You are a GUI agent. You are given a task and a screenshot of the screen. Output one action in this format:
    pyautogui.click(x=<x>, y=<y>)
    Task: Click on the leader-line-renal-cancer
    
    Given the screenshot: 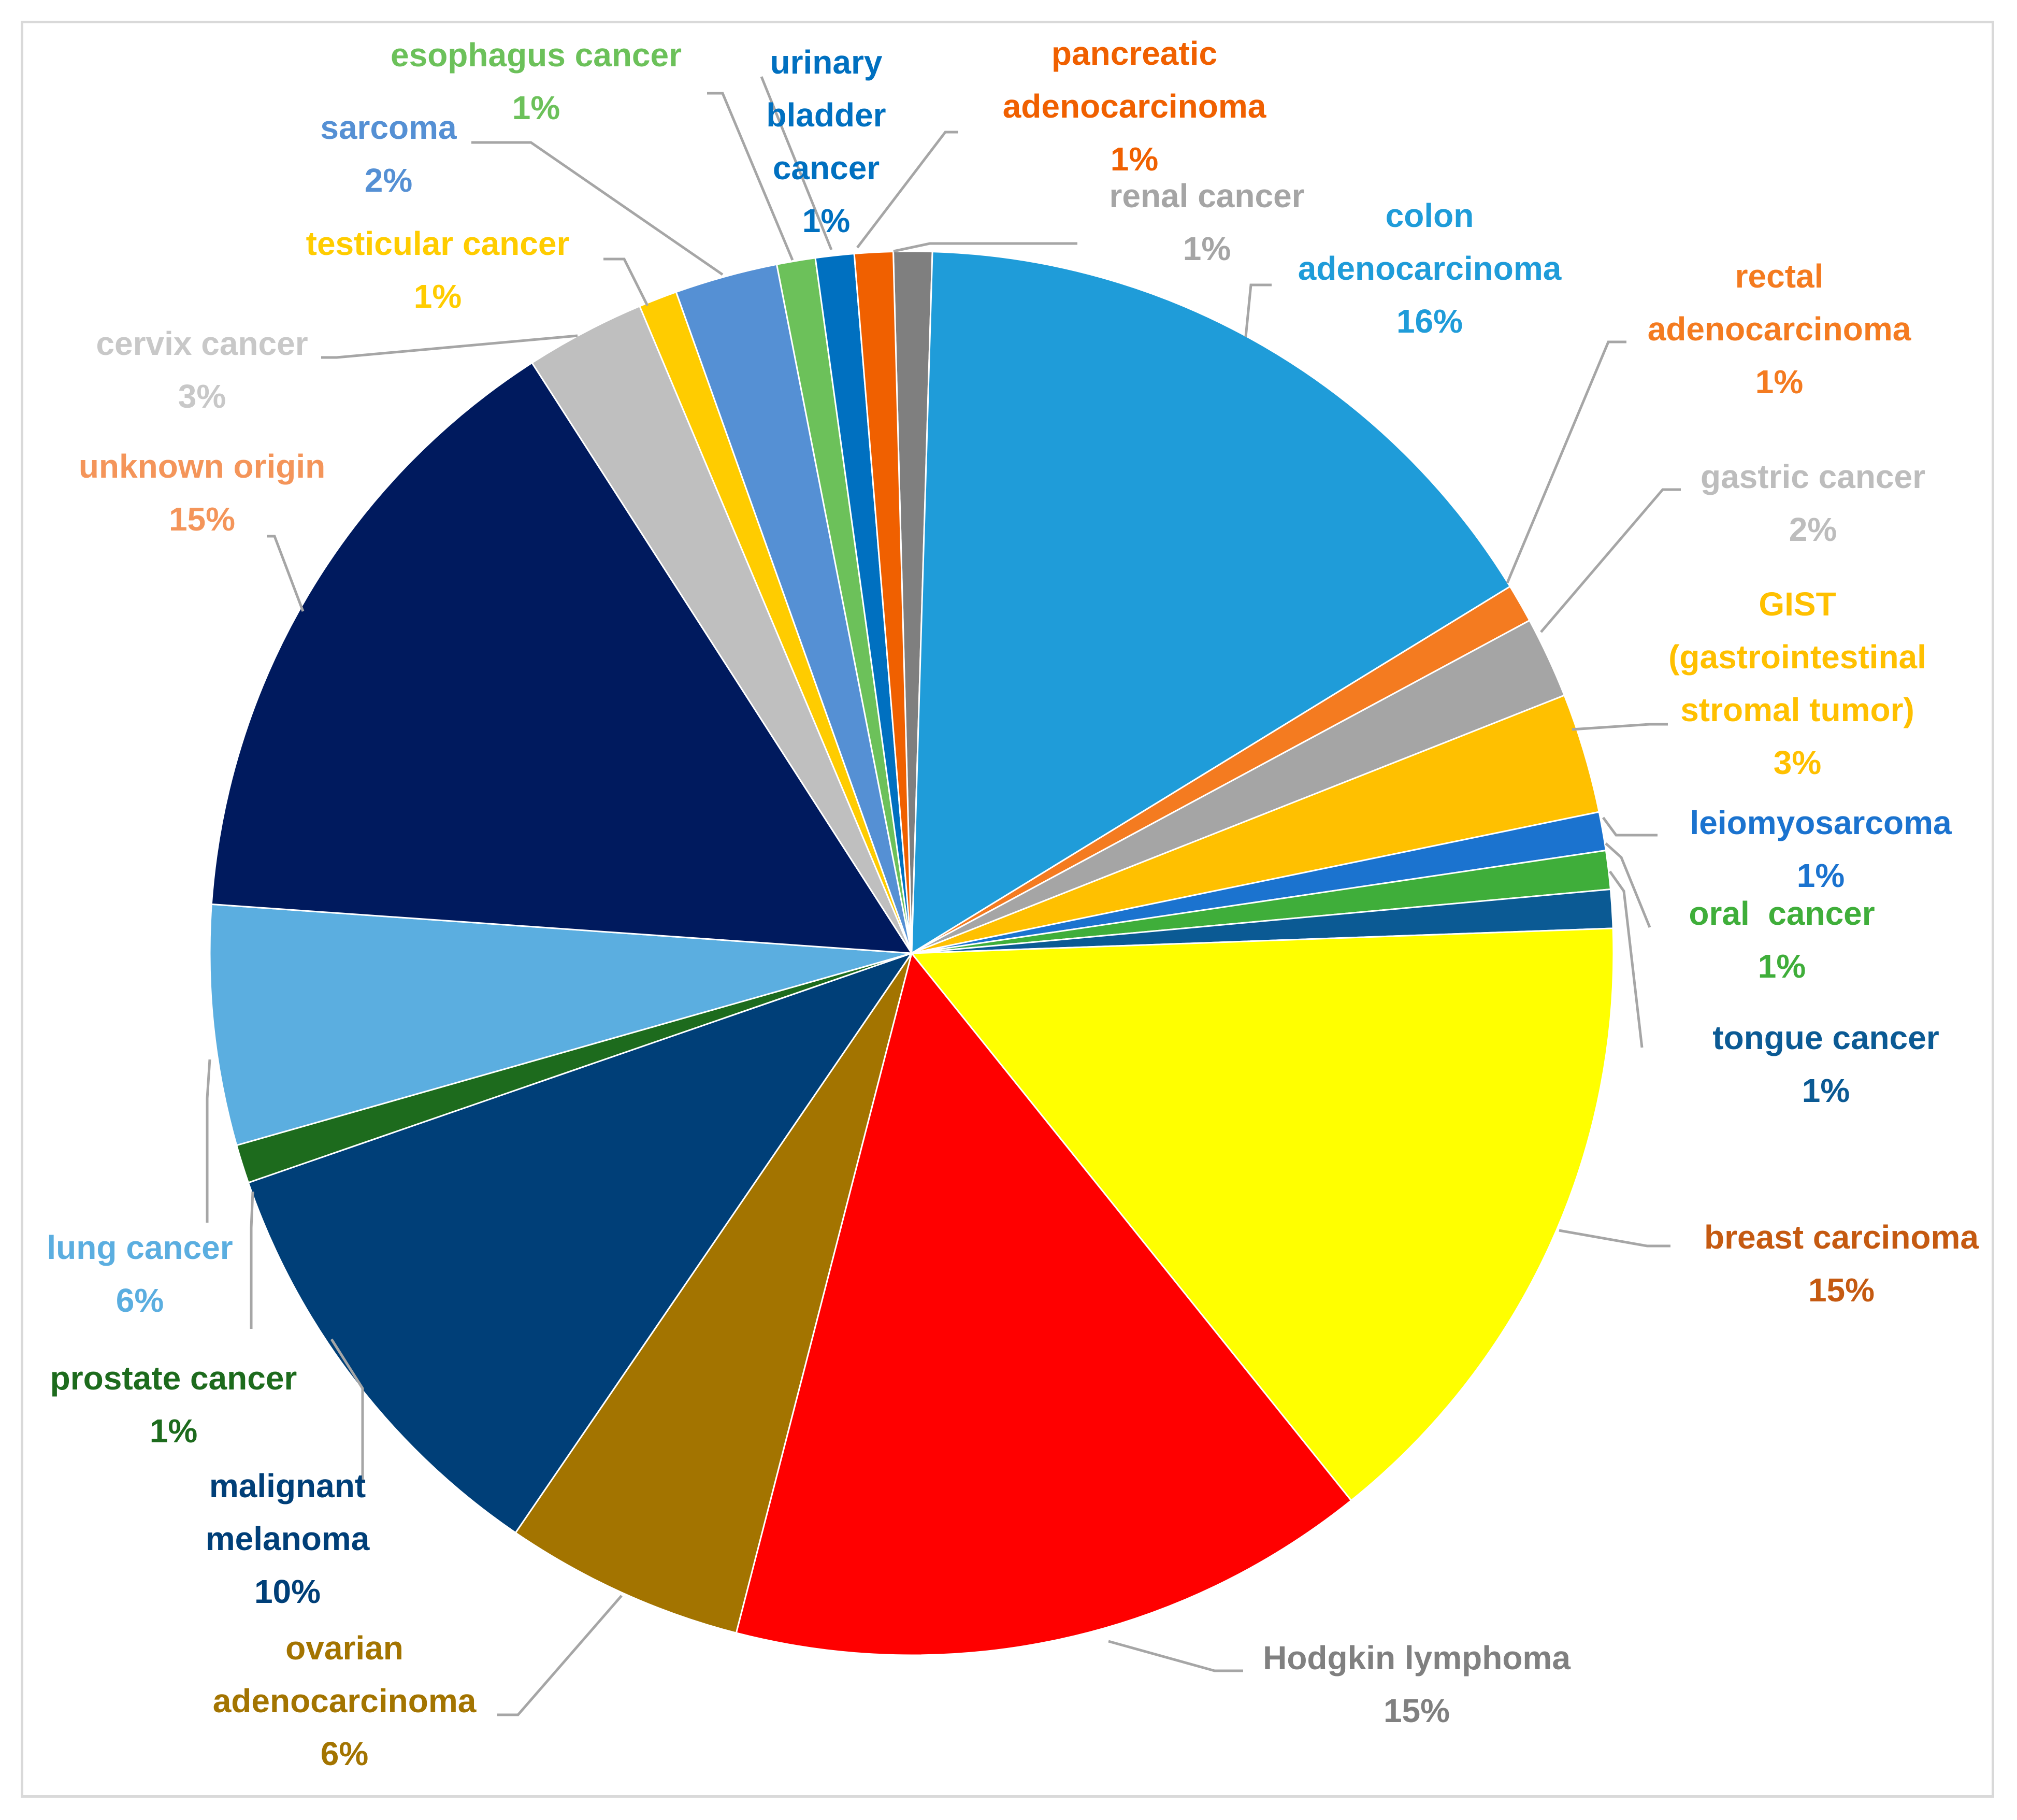 What is the action you would take?
    pyautogui.click(x=985, y=248)
    